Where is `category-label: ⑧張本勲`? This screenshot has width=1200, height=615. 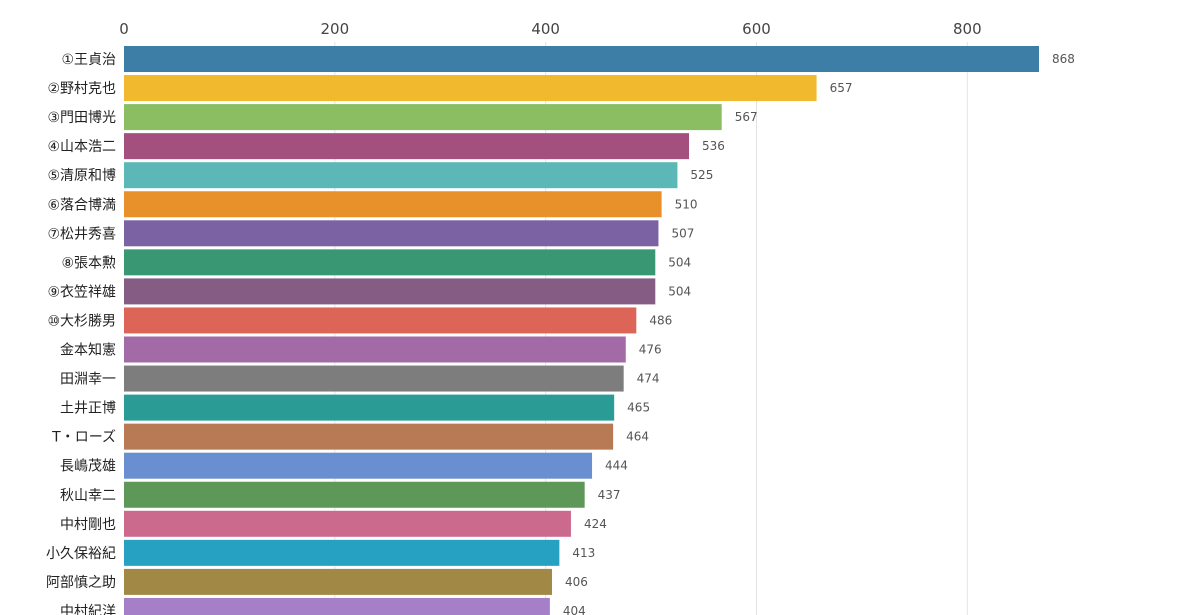
category-label: ⑧張本勲 is located at coordinates (88, 263).